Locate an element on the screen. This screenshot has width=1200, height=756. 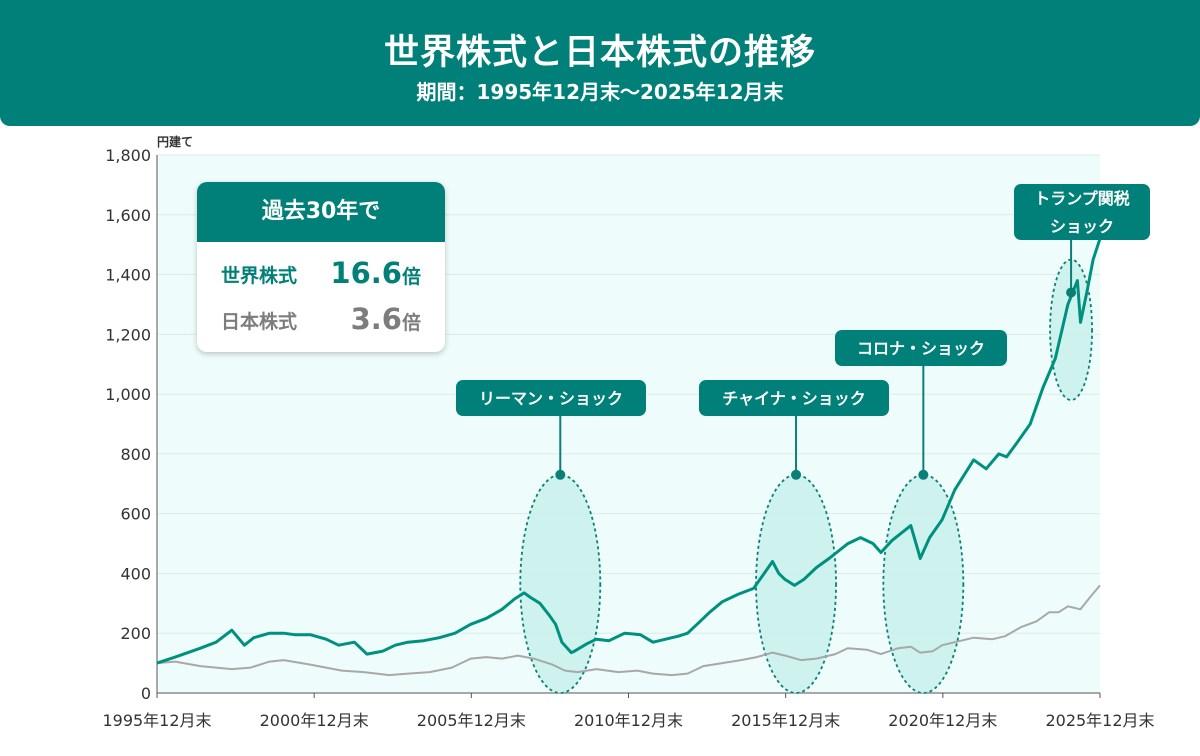
y-tick-label: 1,400 is located at coordinates (128, 275).